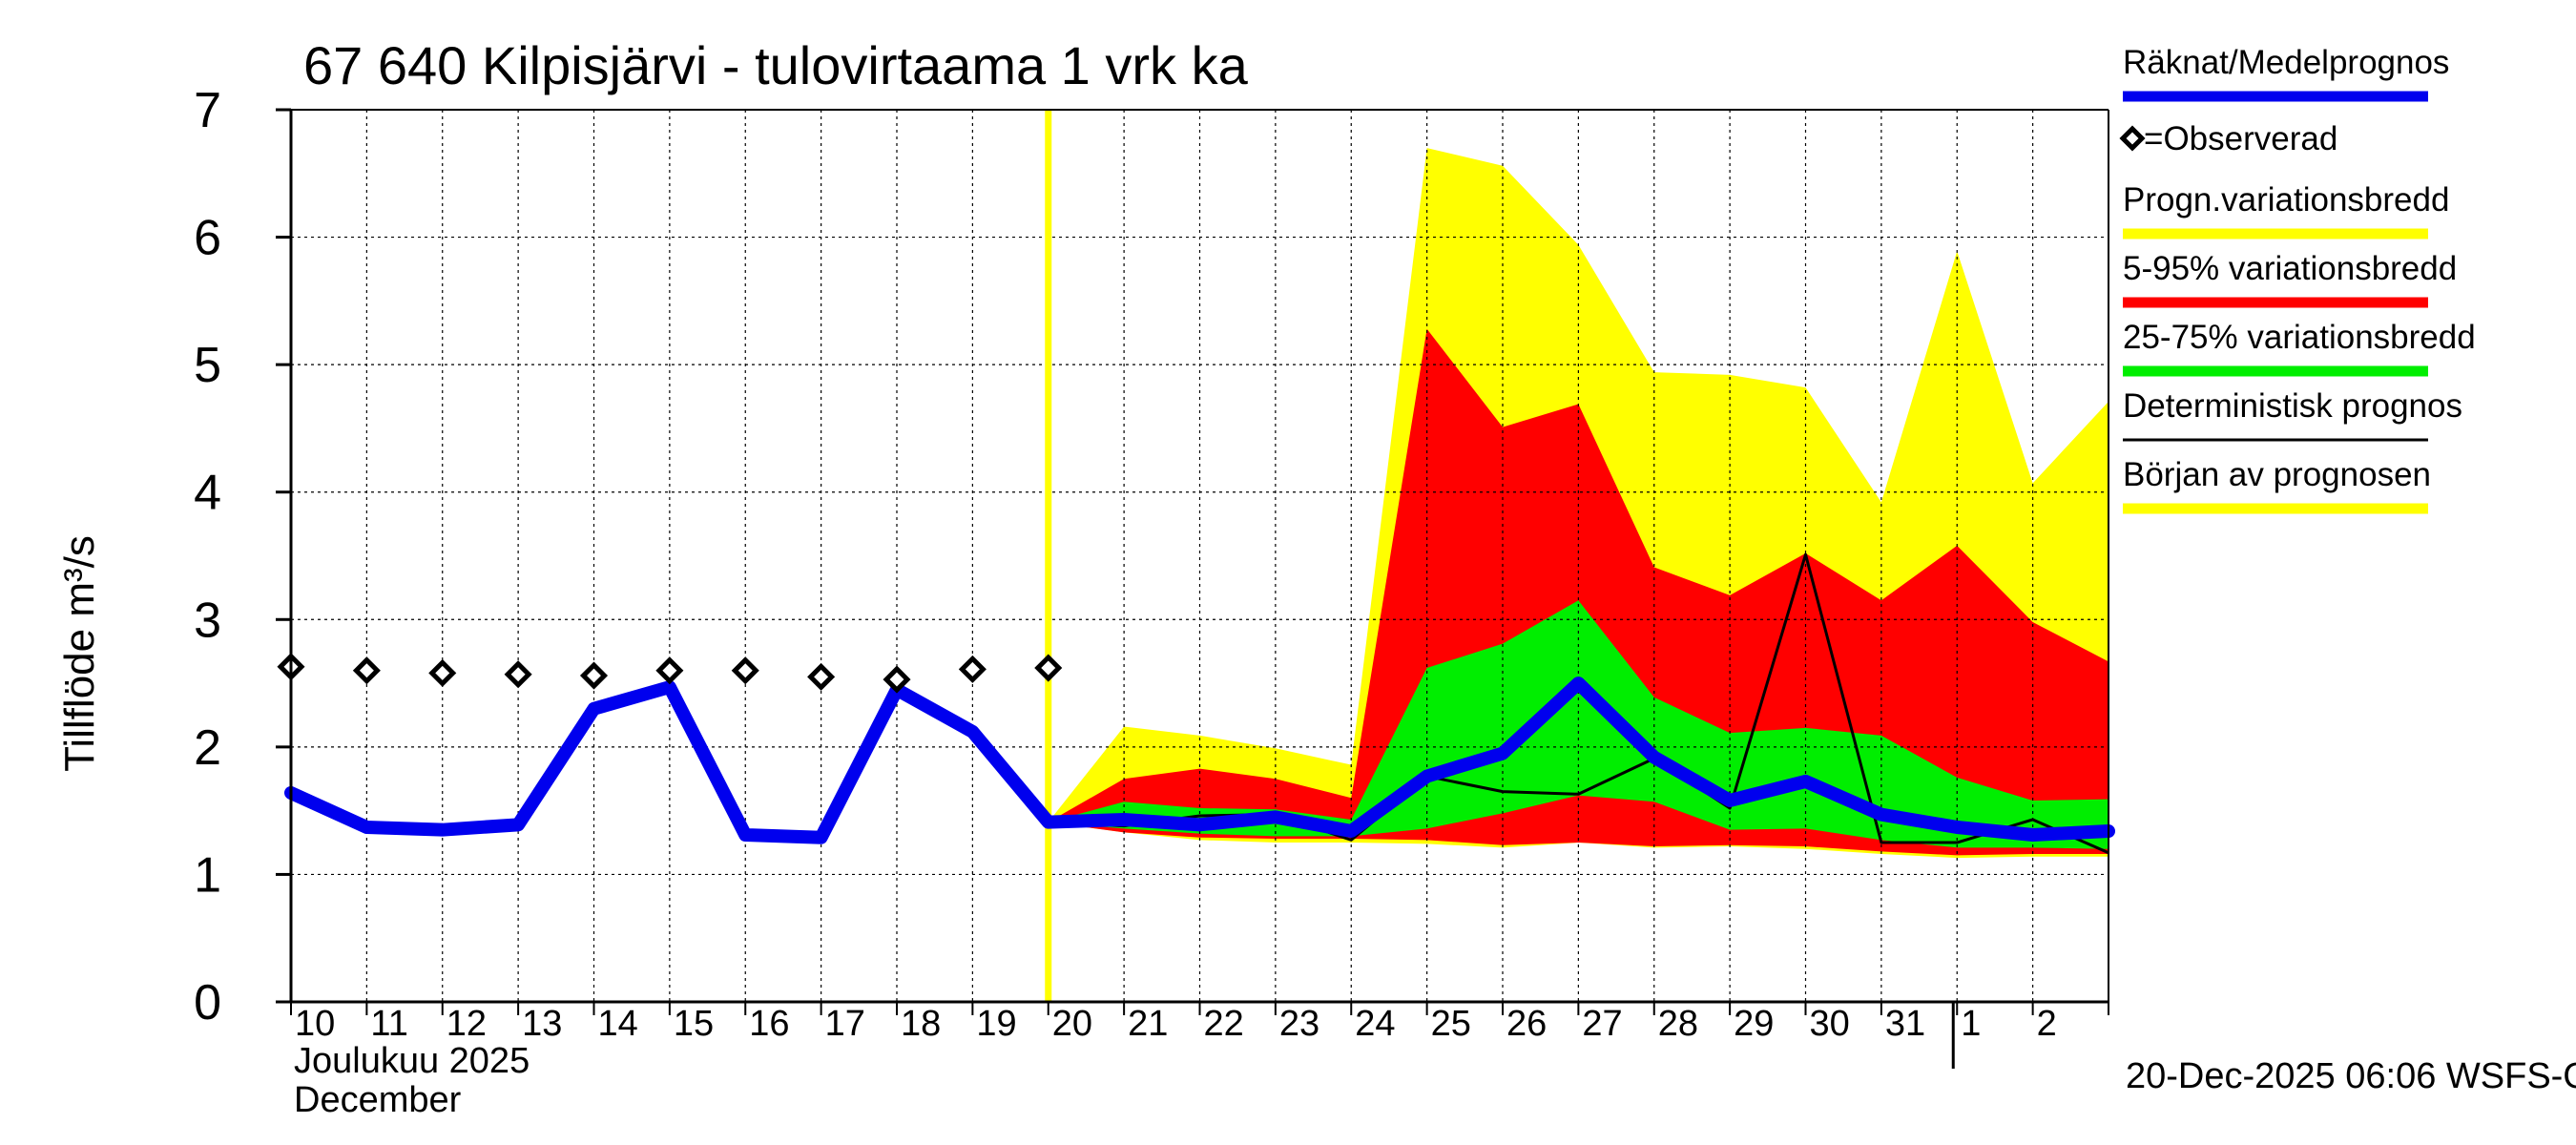  I want to click on y-tick-label: 0, so click(207, 1003).